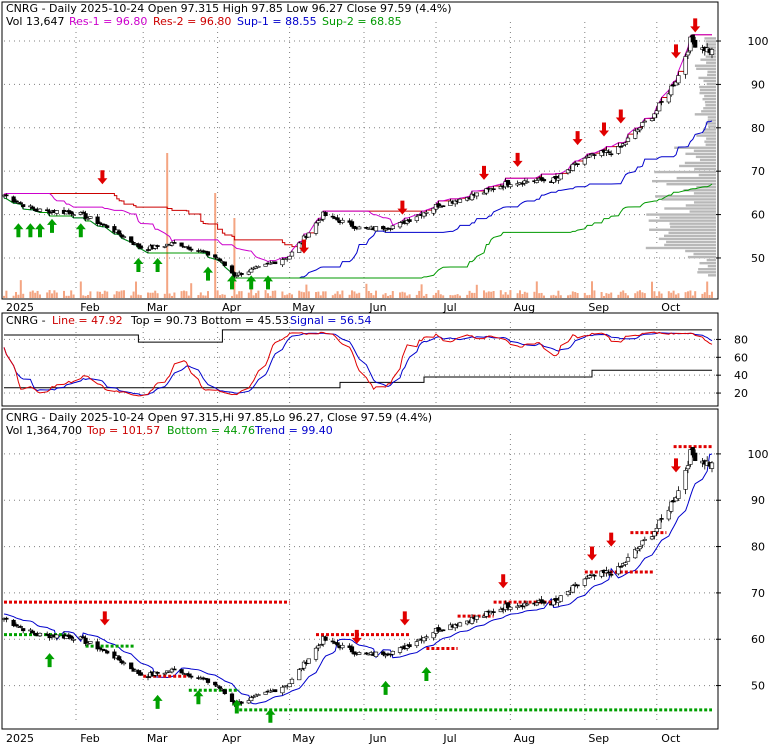 This screenshot has height=745, width=780. I want to click on panel2-axis: 20 40 60 80, so click(732, 366).